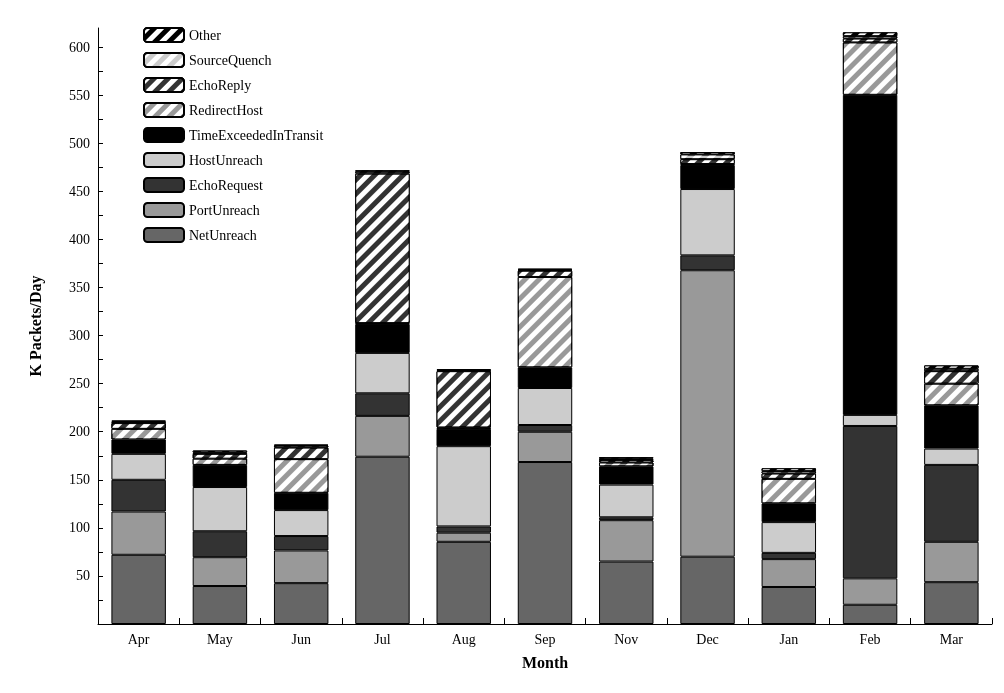  What do you see at coordinates (226, 110) in the screenshot?
I see `legend-label: RedirectHost` at bounding box center [226, 110].